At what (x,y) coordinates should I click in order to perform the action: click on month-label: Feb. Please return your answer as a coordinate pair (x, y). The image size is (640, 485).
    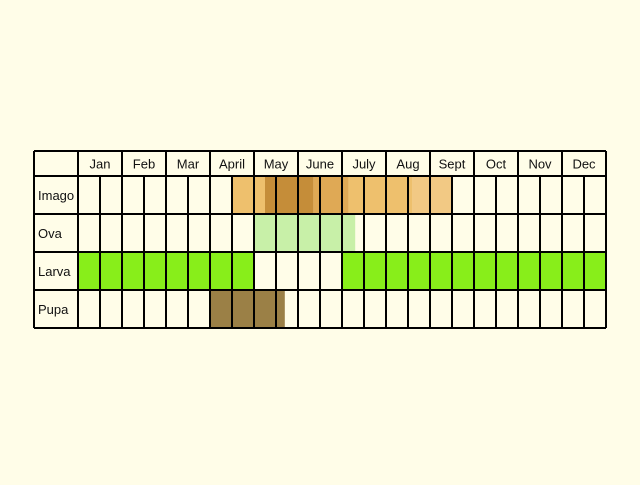
    Looking at the image, I should click on (144, 164).